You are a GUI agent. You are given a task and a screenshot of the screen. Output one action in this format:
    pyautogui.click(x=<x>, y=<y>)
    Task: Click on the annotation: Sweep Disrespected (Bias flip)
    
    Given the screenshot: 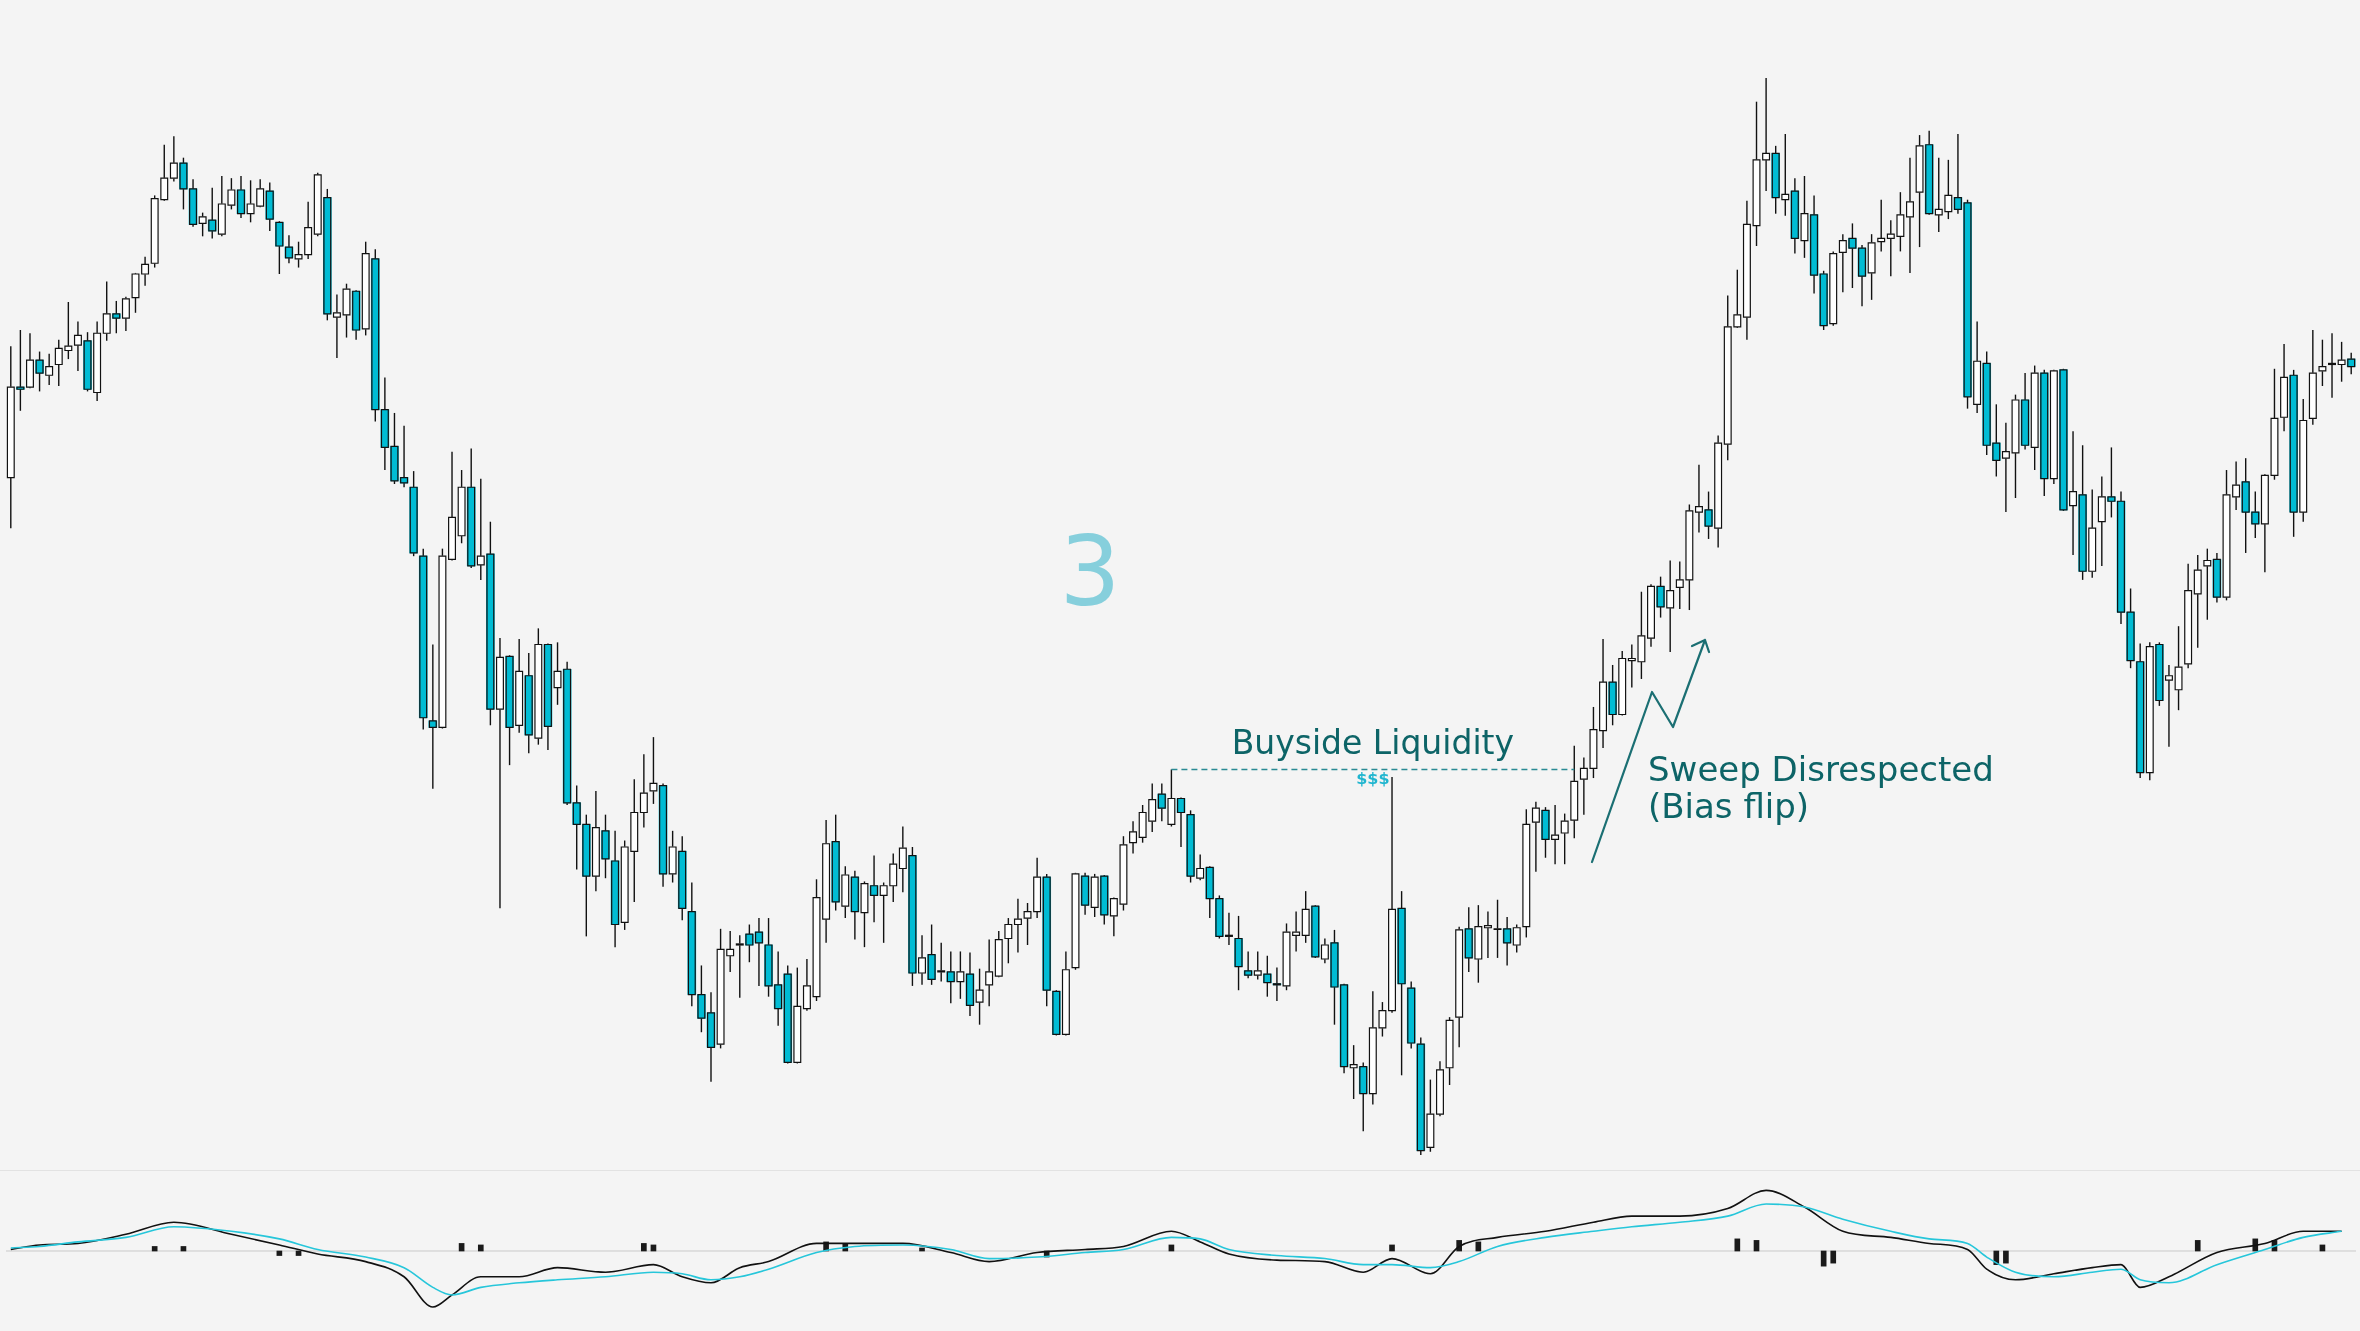 What is the action you would take?
    pyautogui.click(x=1821, y=787)
    